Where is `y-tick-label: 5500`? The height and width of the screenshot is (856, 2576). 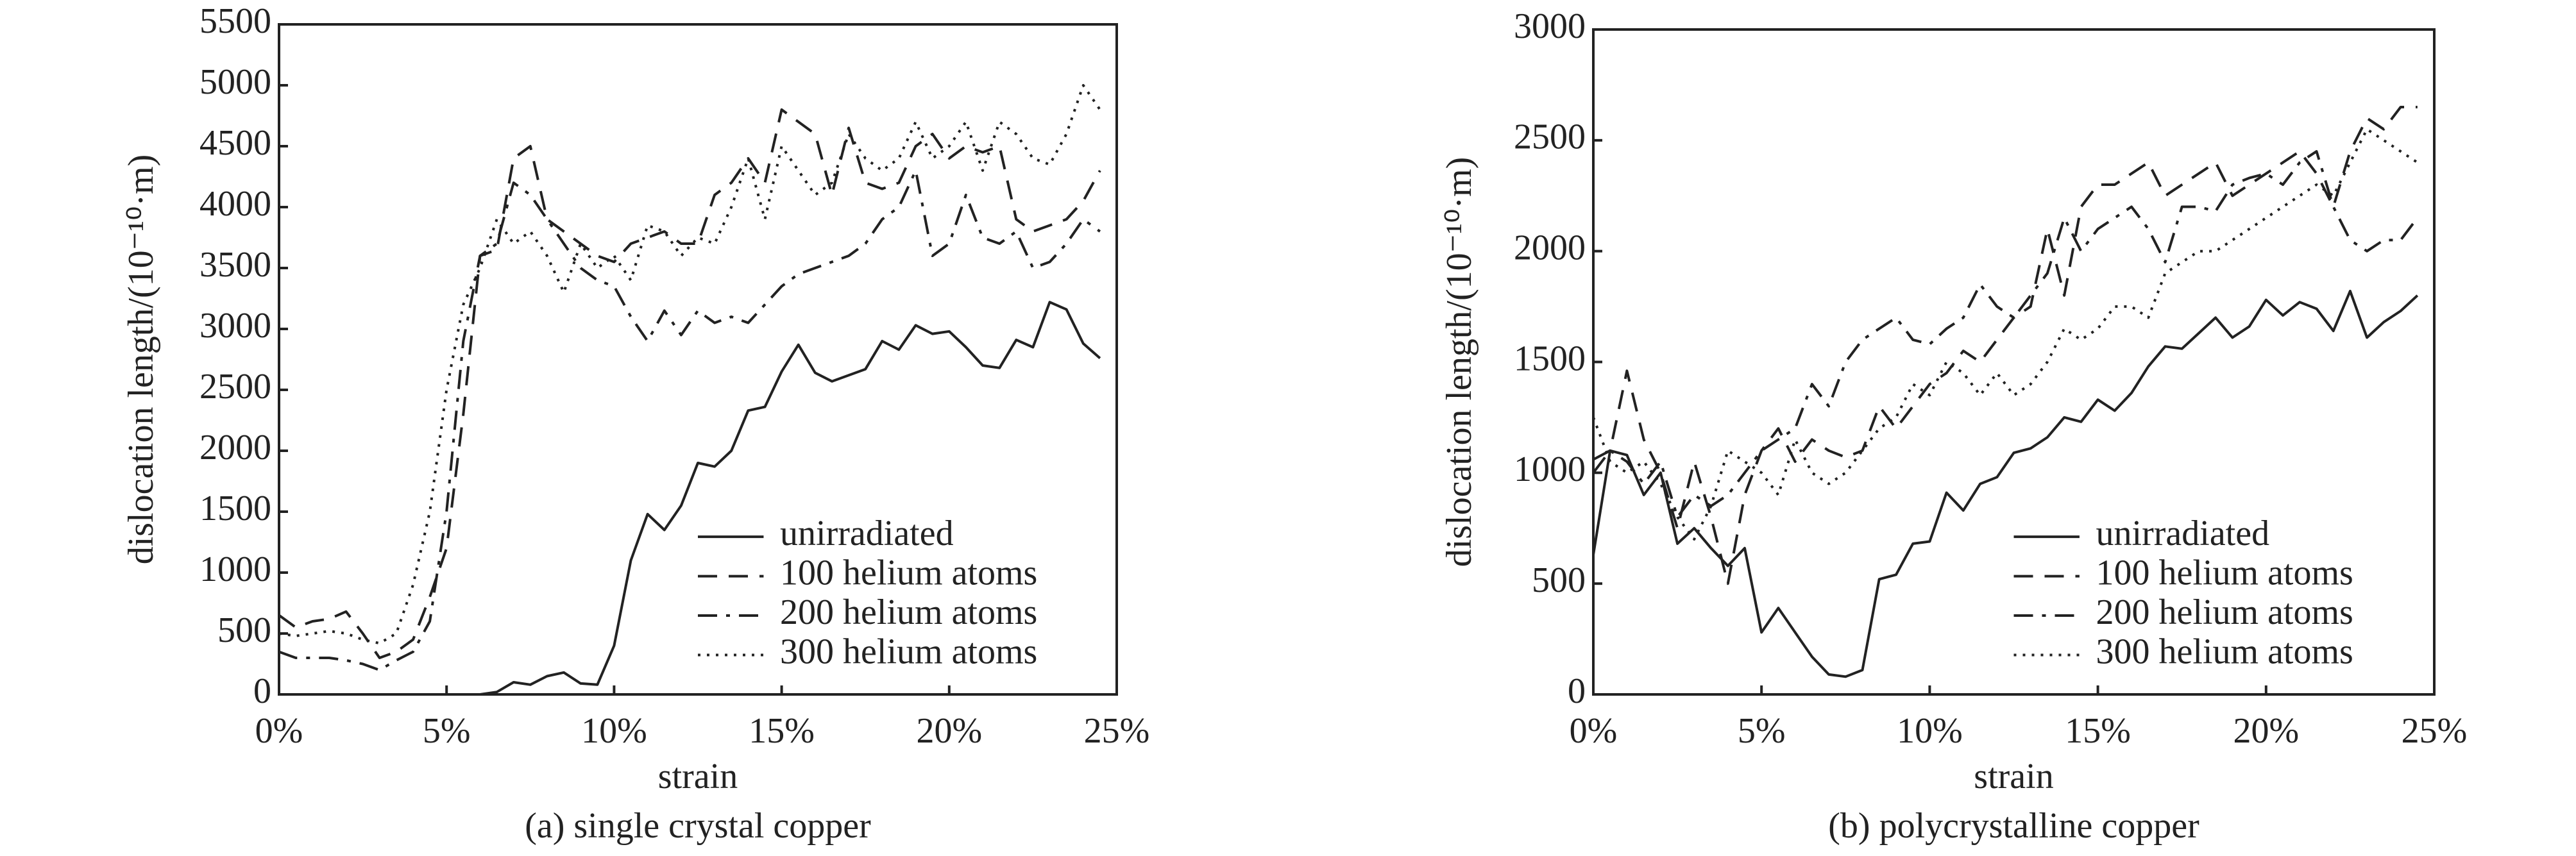 y-tick-label: 5500 is located at coordinates (235, 21).